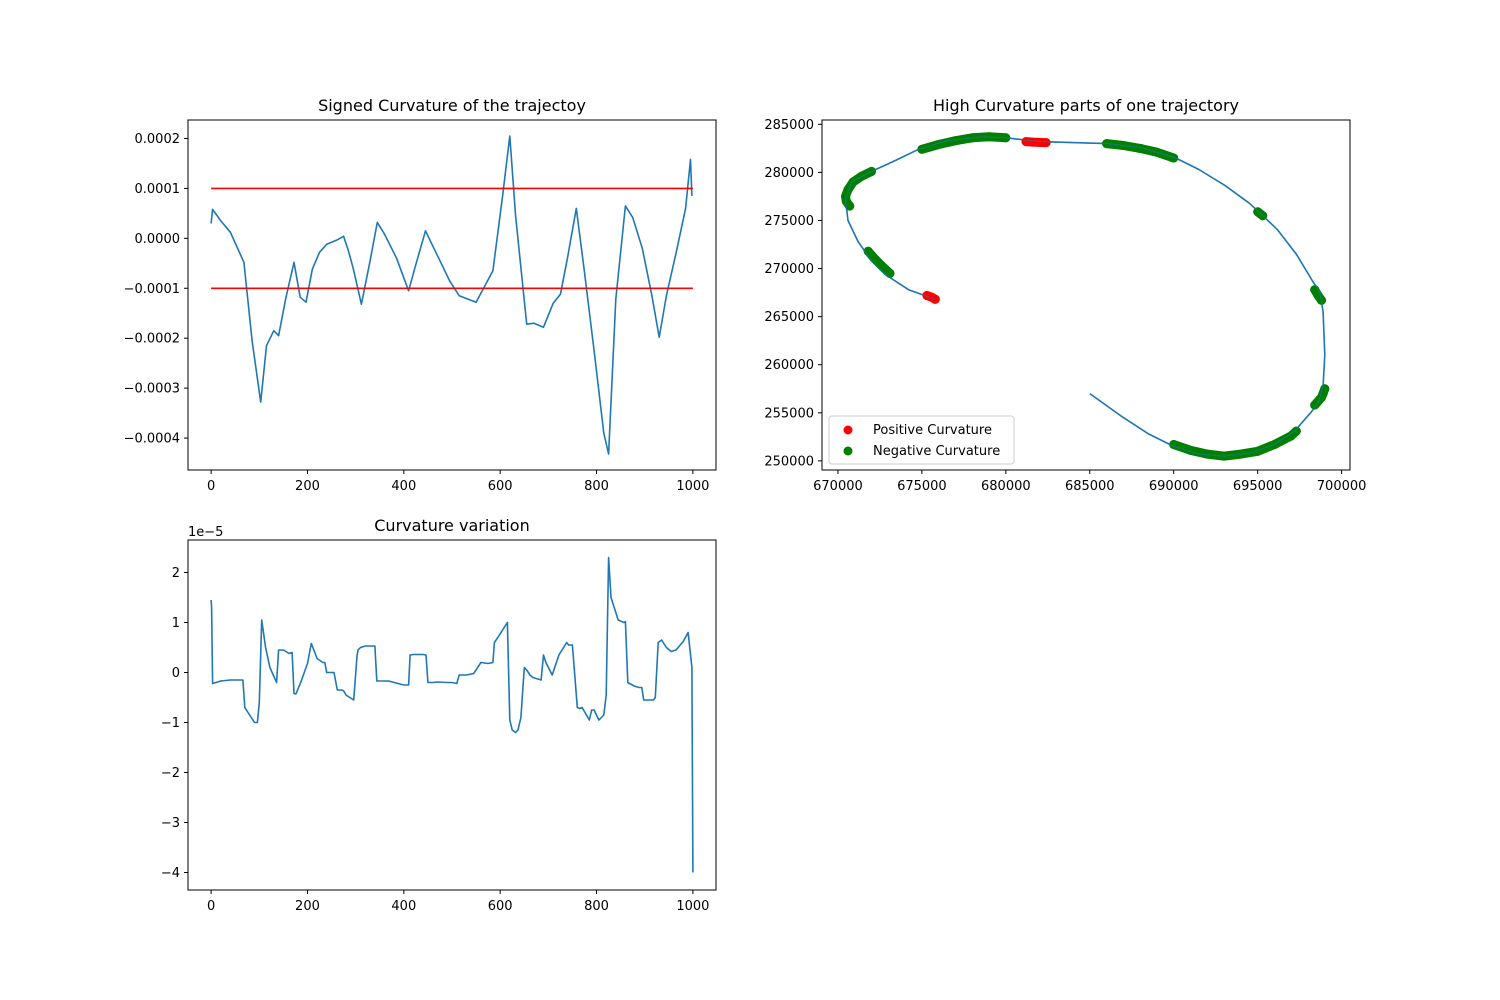  I want to click on curvature-variation-xtick-label: 1000, so click(692, 906).